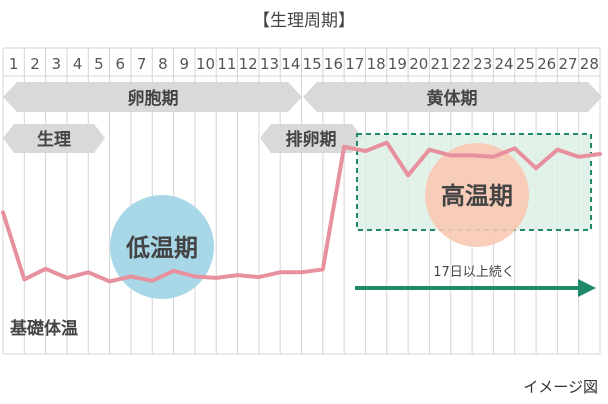  I want to click on menstruation-arrow, so click(54, 138).